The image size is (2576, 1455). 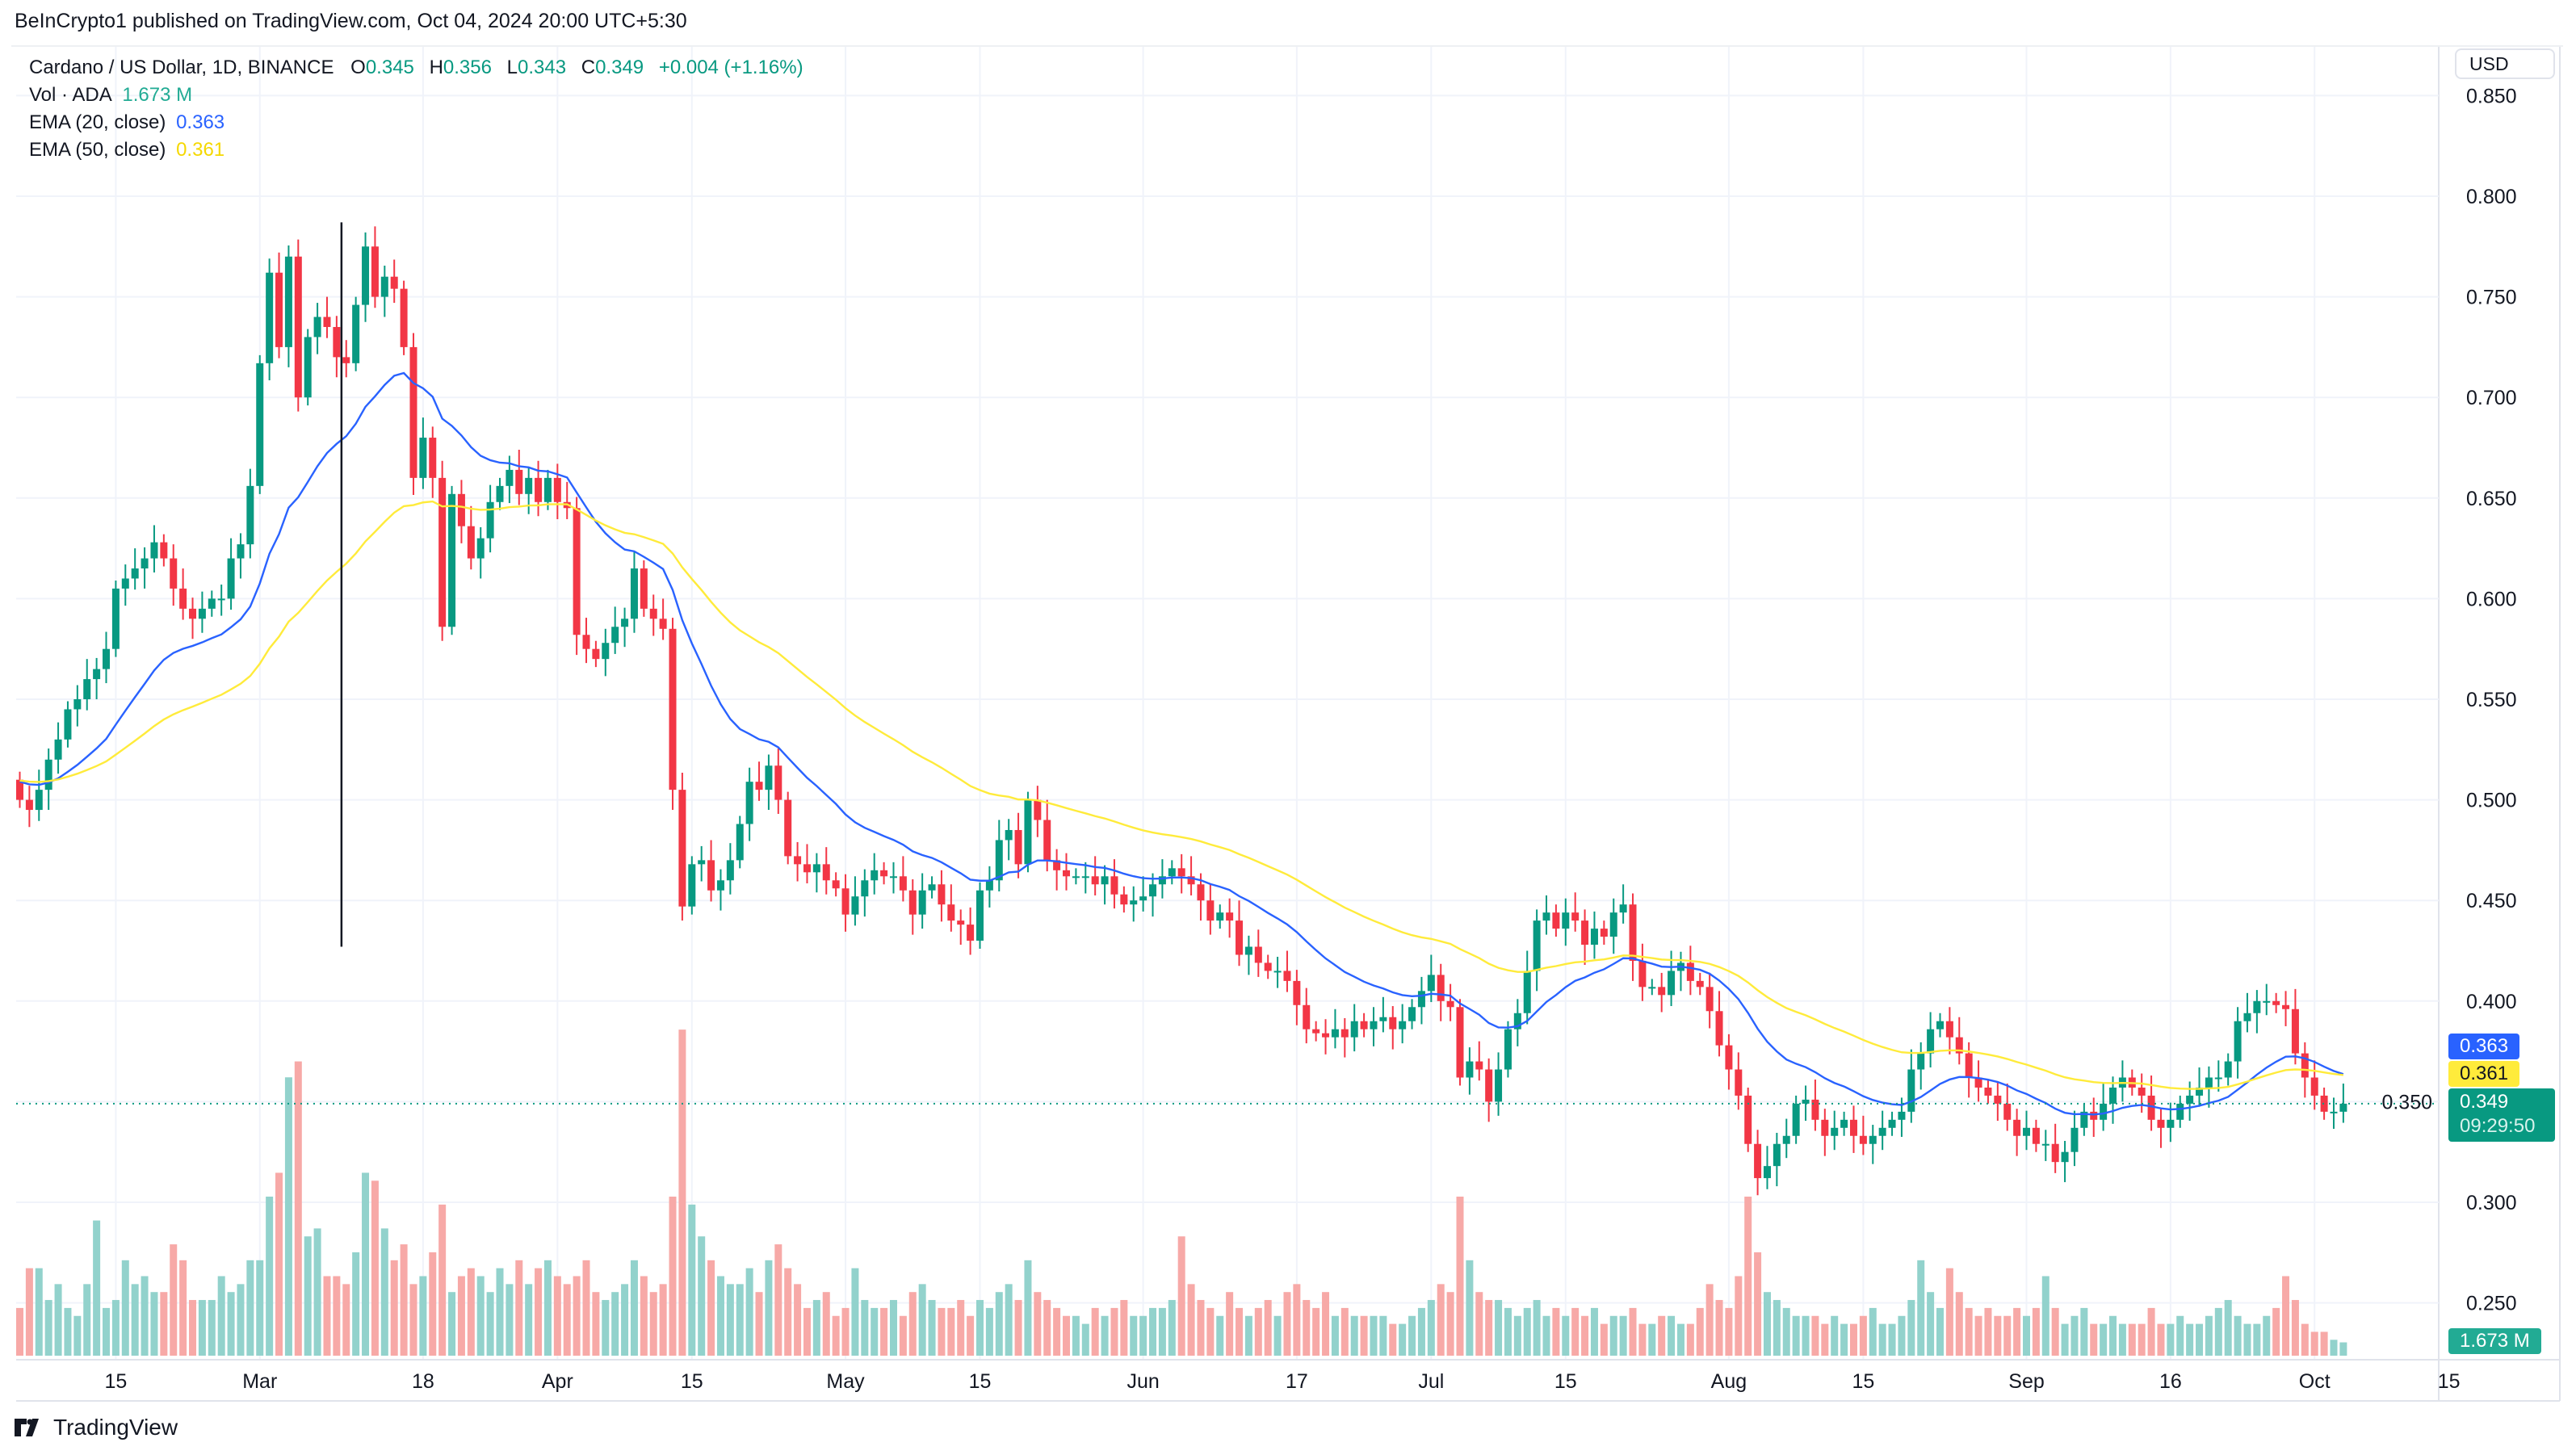 What do you see at coordinates (2505, 64) in the screenshot?
I see `currency-button: USD` at bounding box center [2505, 64].